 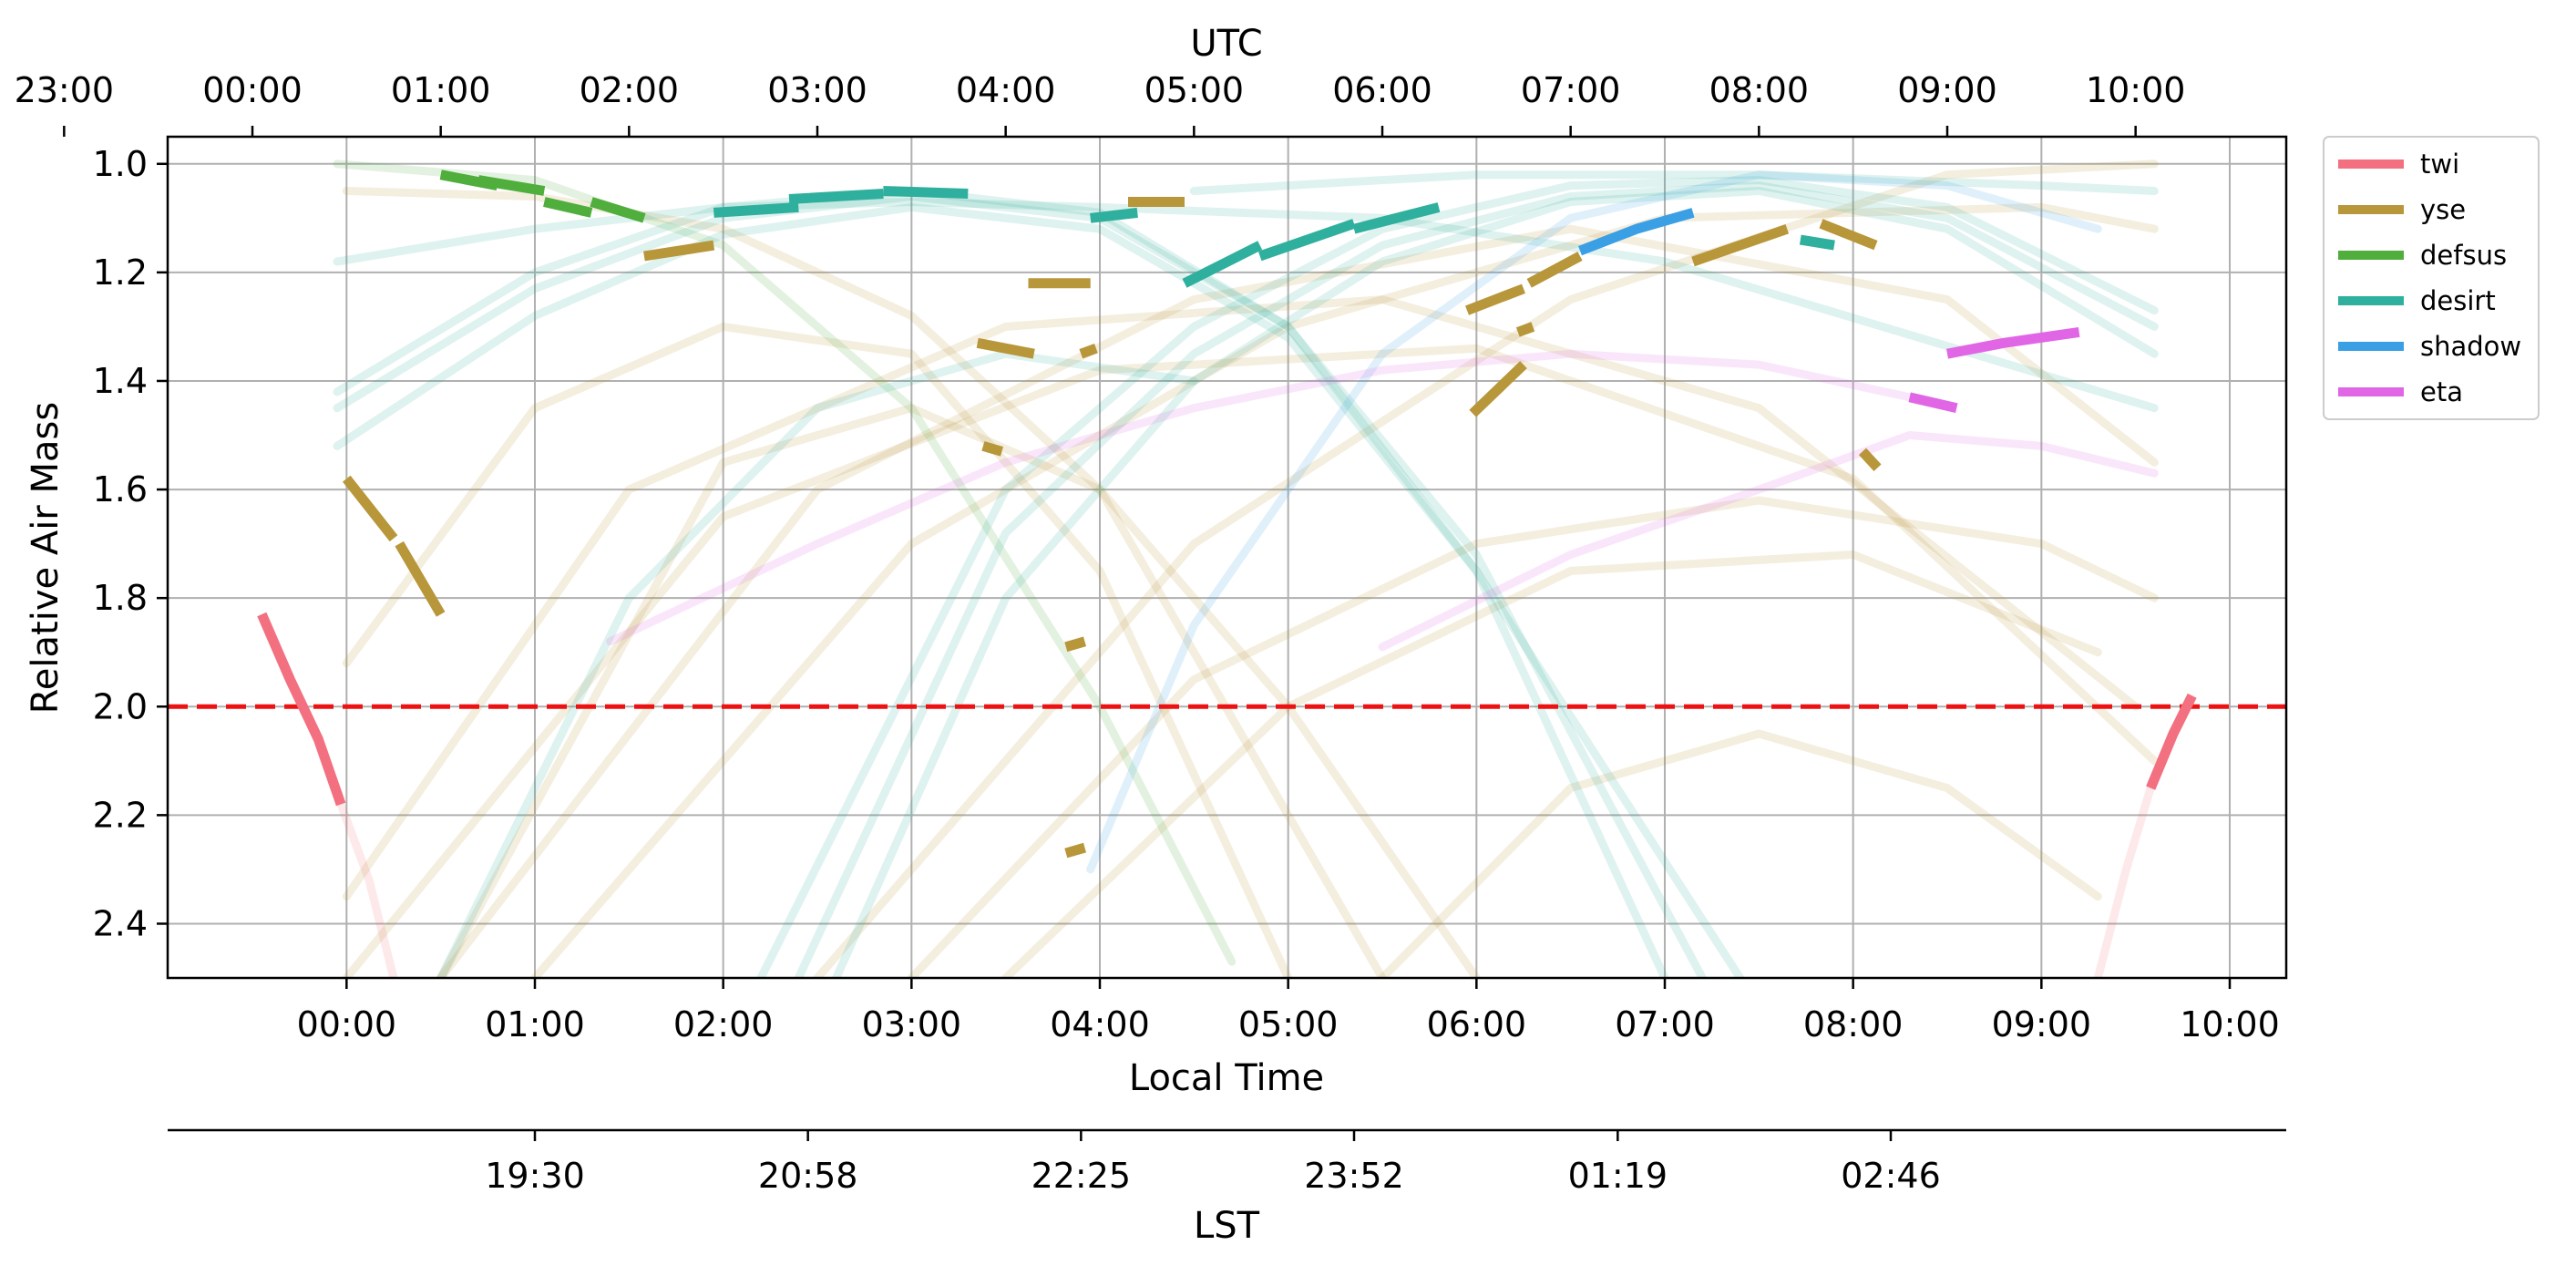 What do you see at coordinates (1571, 90) in the screenshot?
I see `top-tick-label: 07:00` at bounding box center [1571, 90].